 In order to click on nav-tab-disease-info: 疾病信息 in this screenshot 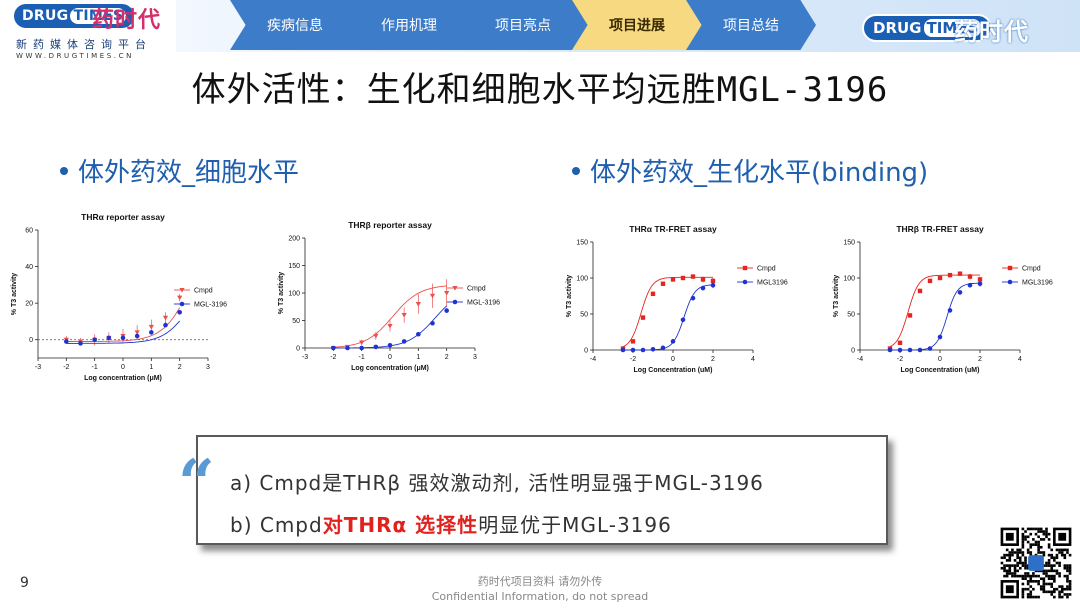, I will do `click(295, 25)`.